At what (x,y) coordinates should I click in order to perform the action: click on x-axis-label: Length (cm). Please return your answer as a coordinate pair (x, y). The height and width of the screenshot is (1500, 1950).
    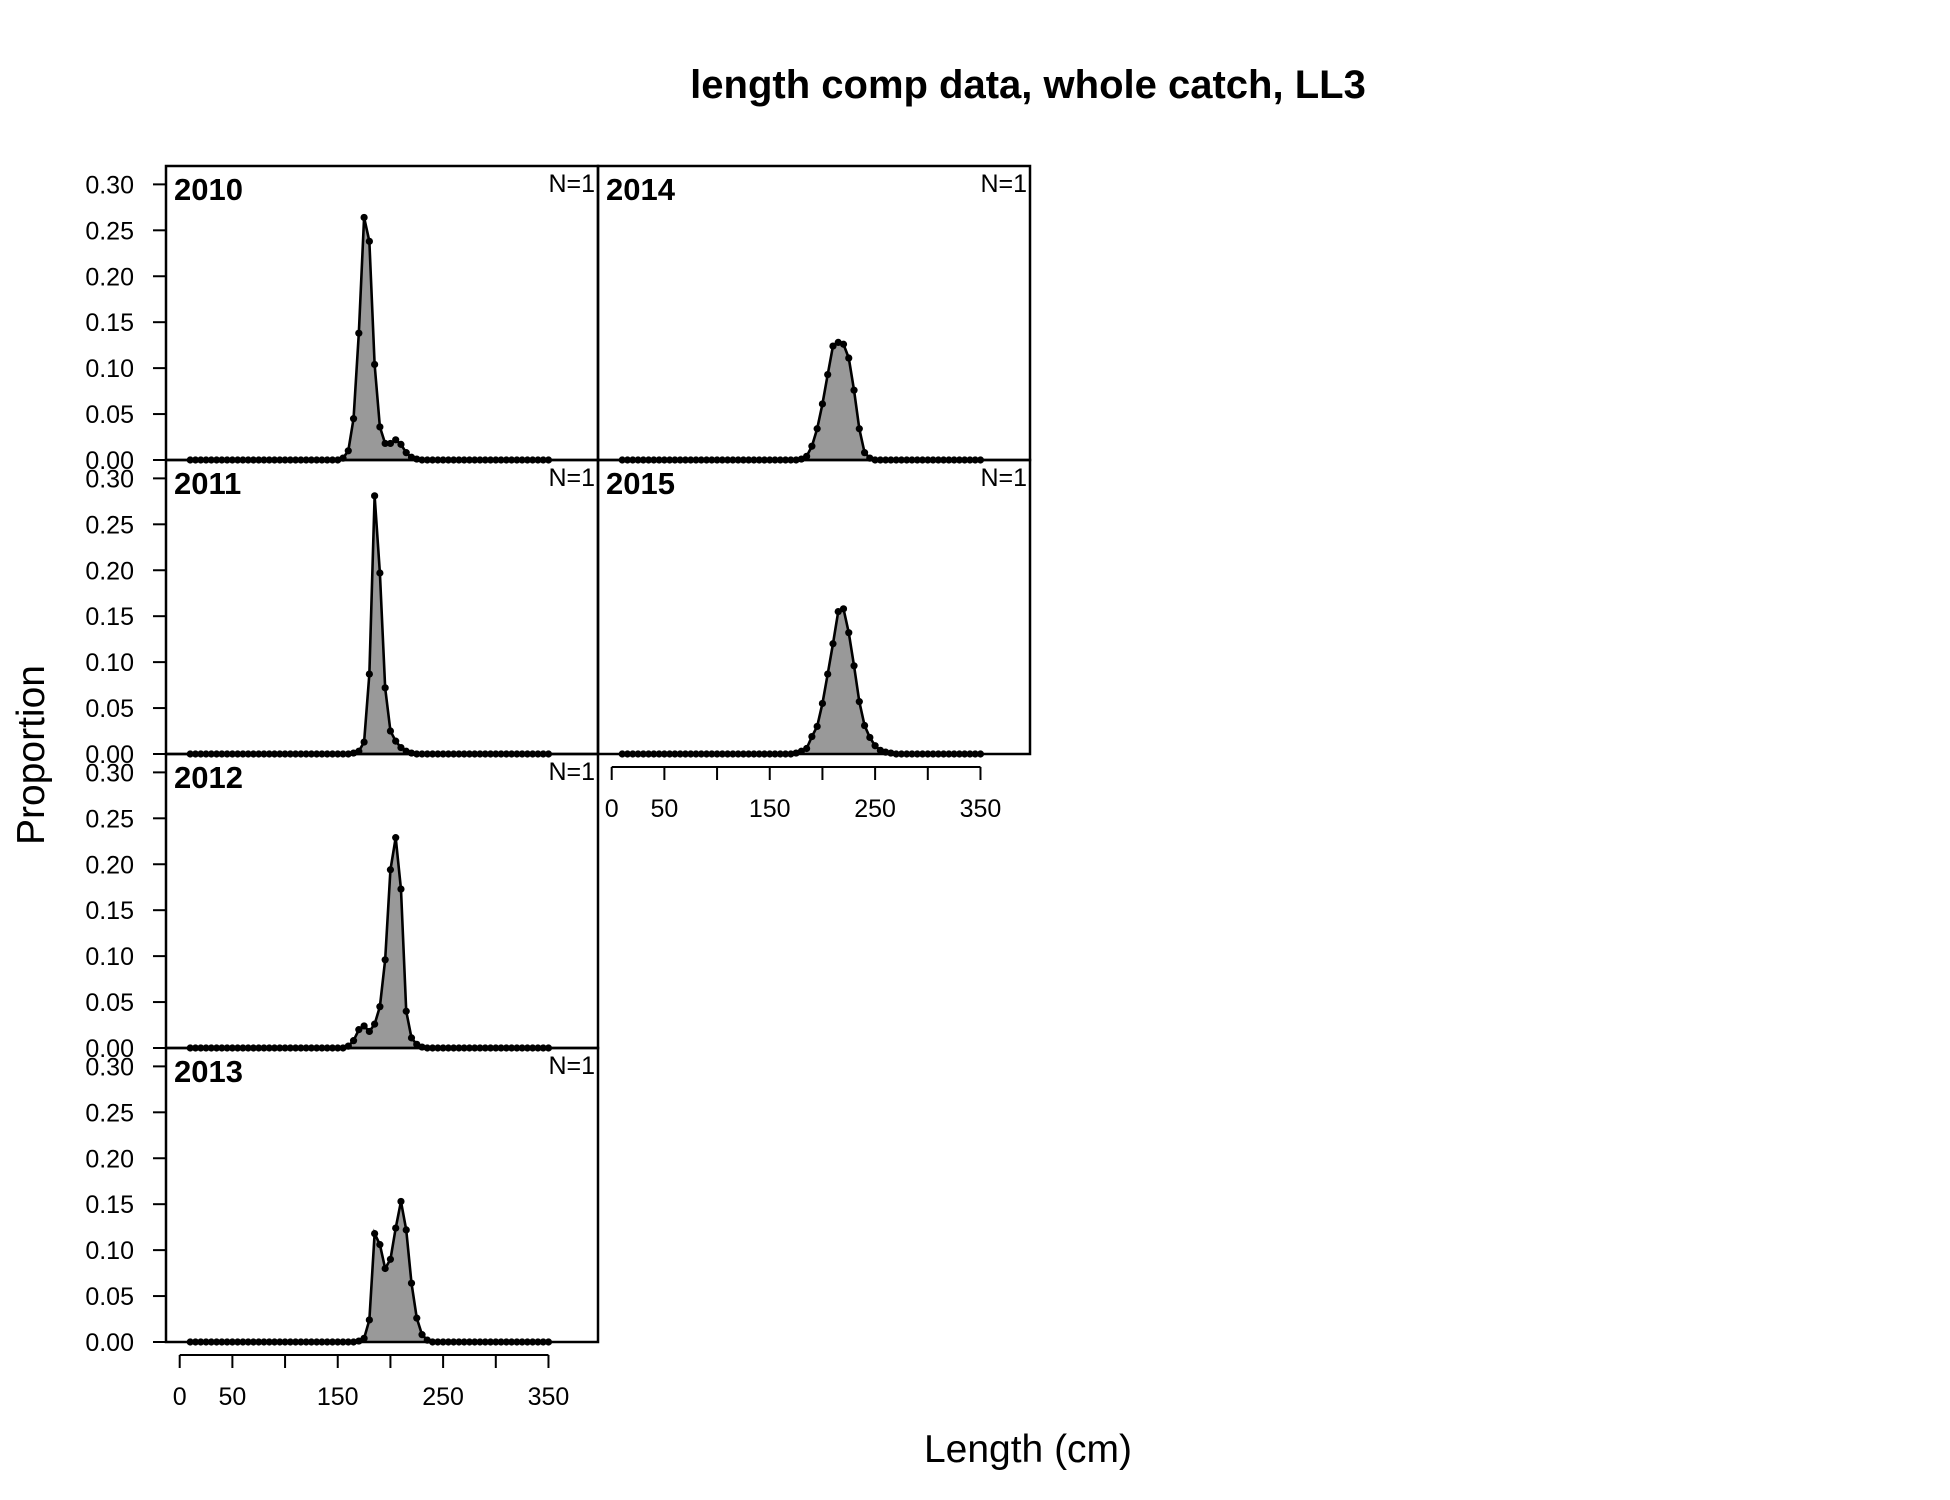
    Looking at the image, I should click on (1028, 1449).